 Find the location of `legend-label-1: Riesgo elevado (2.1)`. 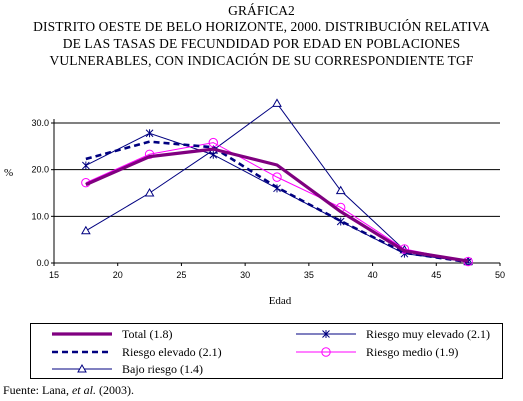

legend-label-1: Riesgo elevado (2.1) is located at coordinates (172, 352).